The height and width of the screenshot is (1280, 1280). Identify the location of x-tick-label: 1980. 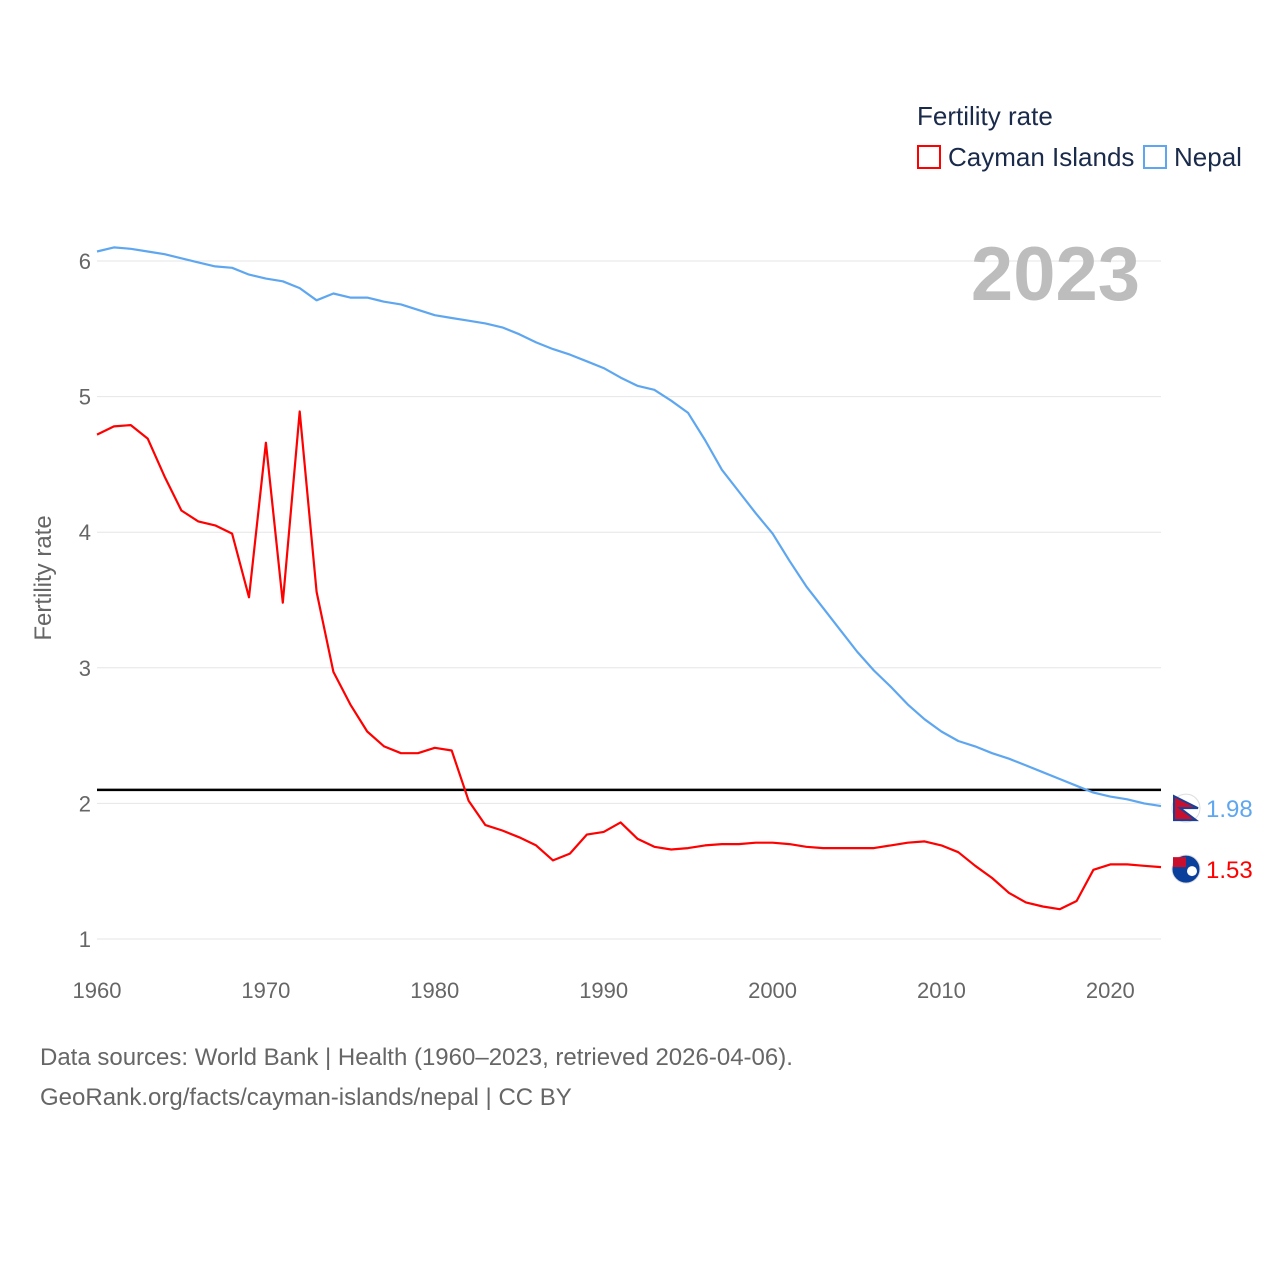
(434, 990).